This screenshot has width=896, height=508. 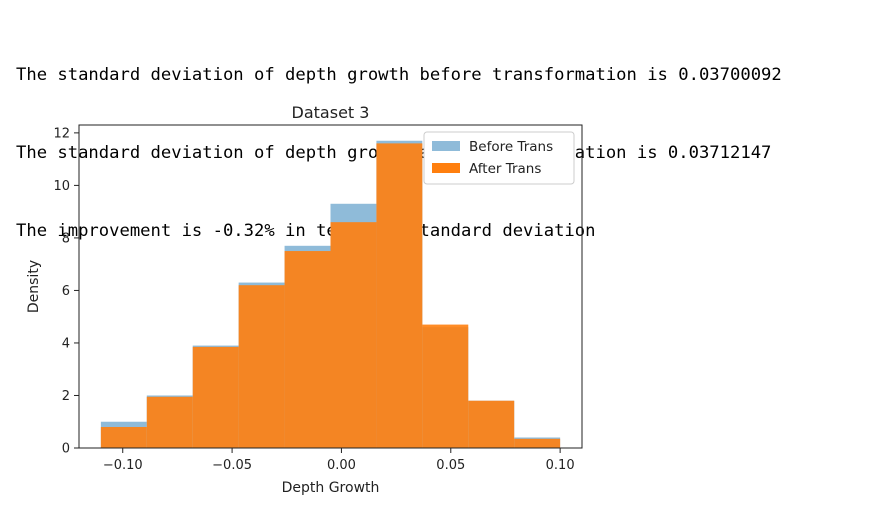 I want to click on y-tick-label: 0, so click(x=66, y=449).